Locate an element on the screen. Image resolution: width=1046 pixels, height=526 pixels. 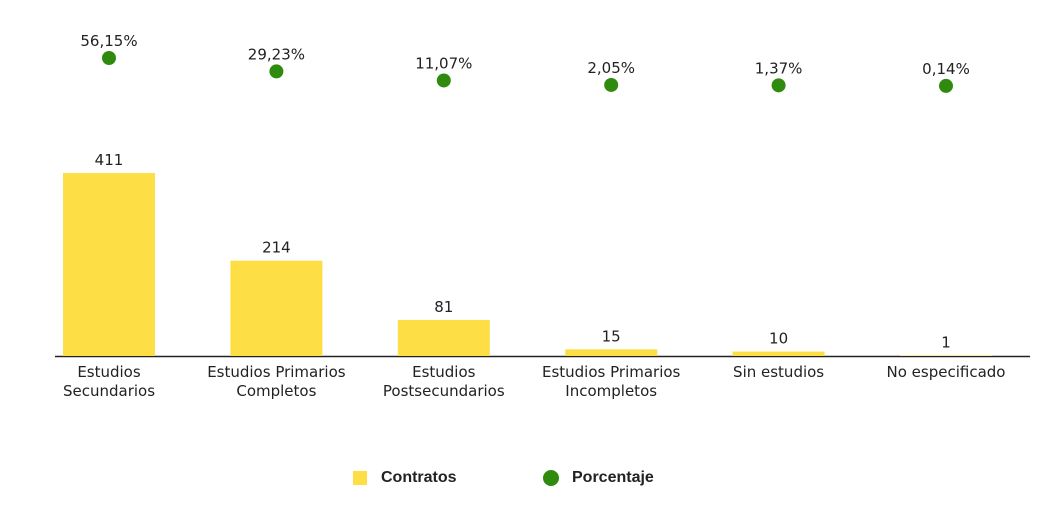
legend-label: Porcentaje is located at coordinates (613, 477).